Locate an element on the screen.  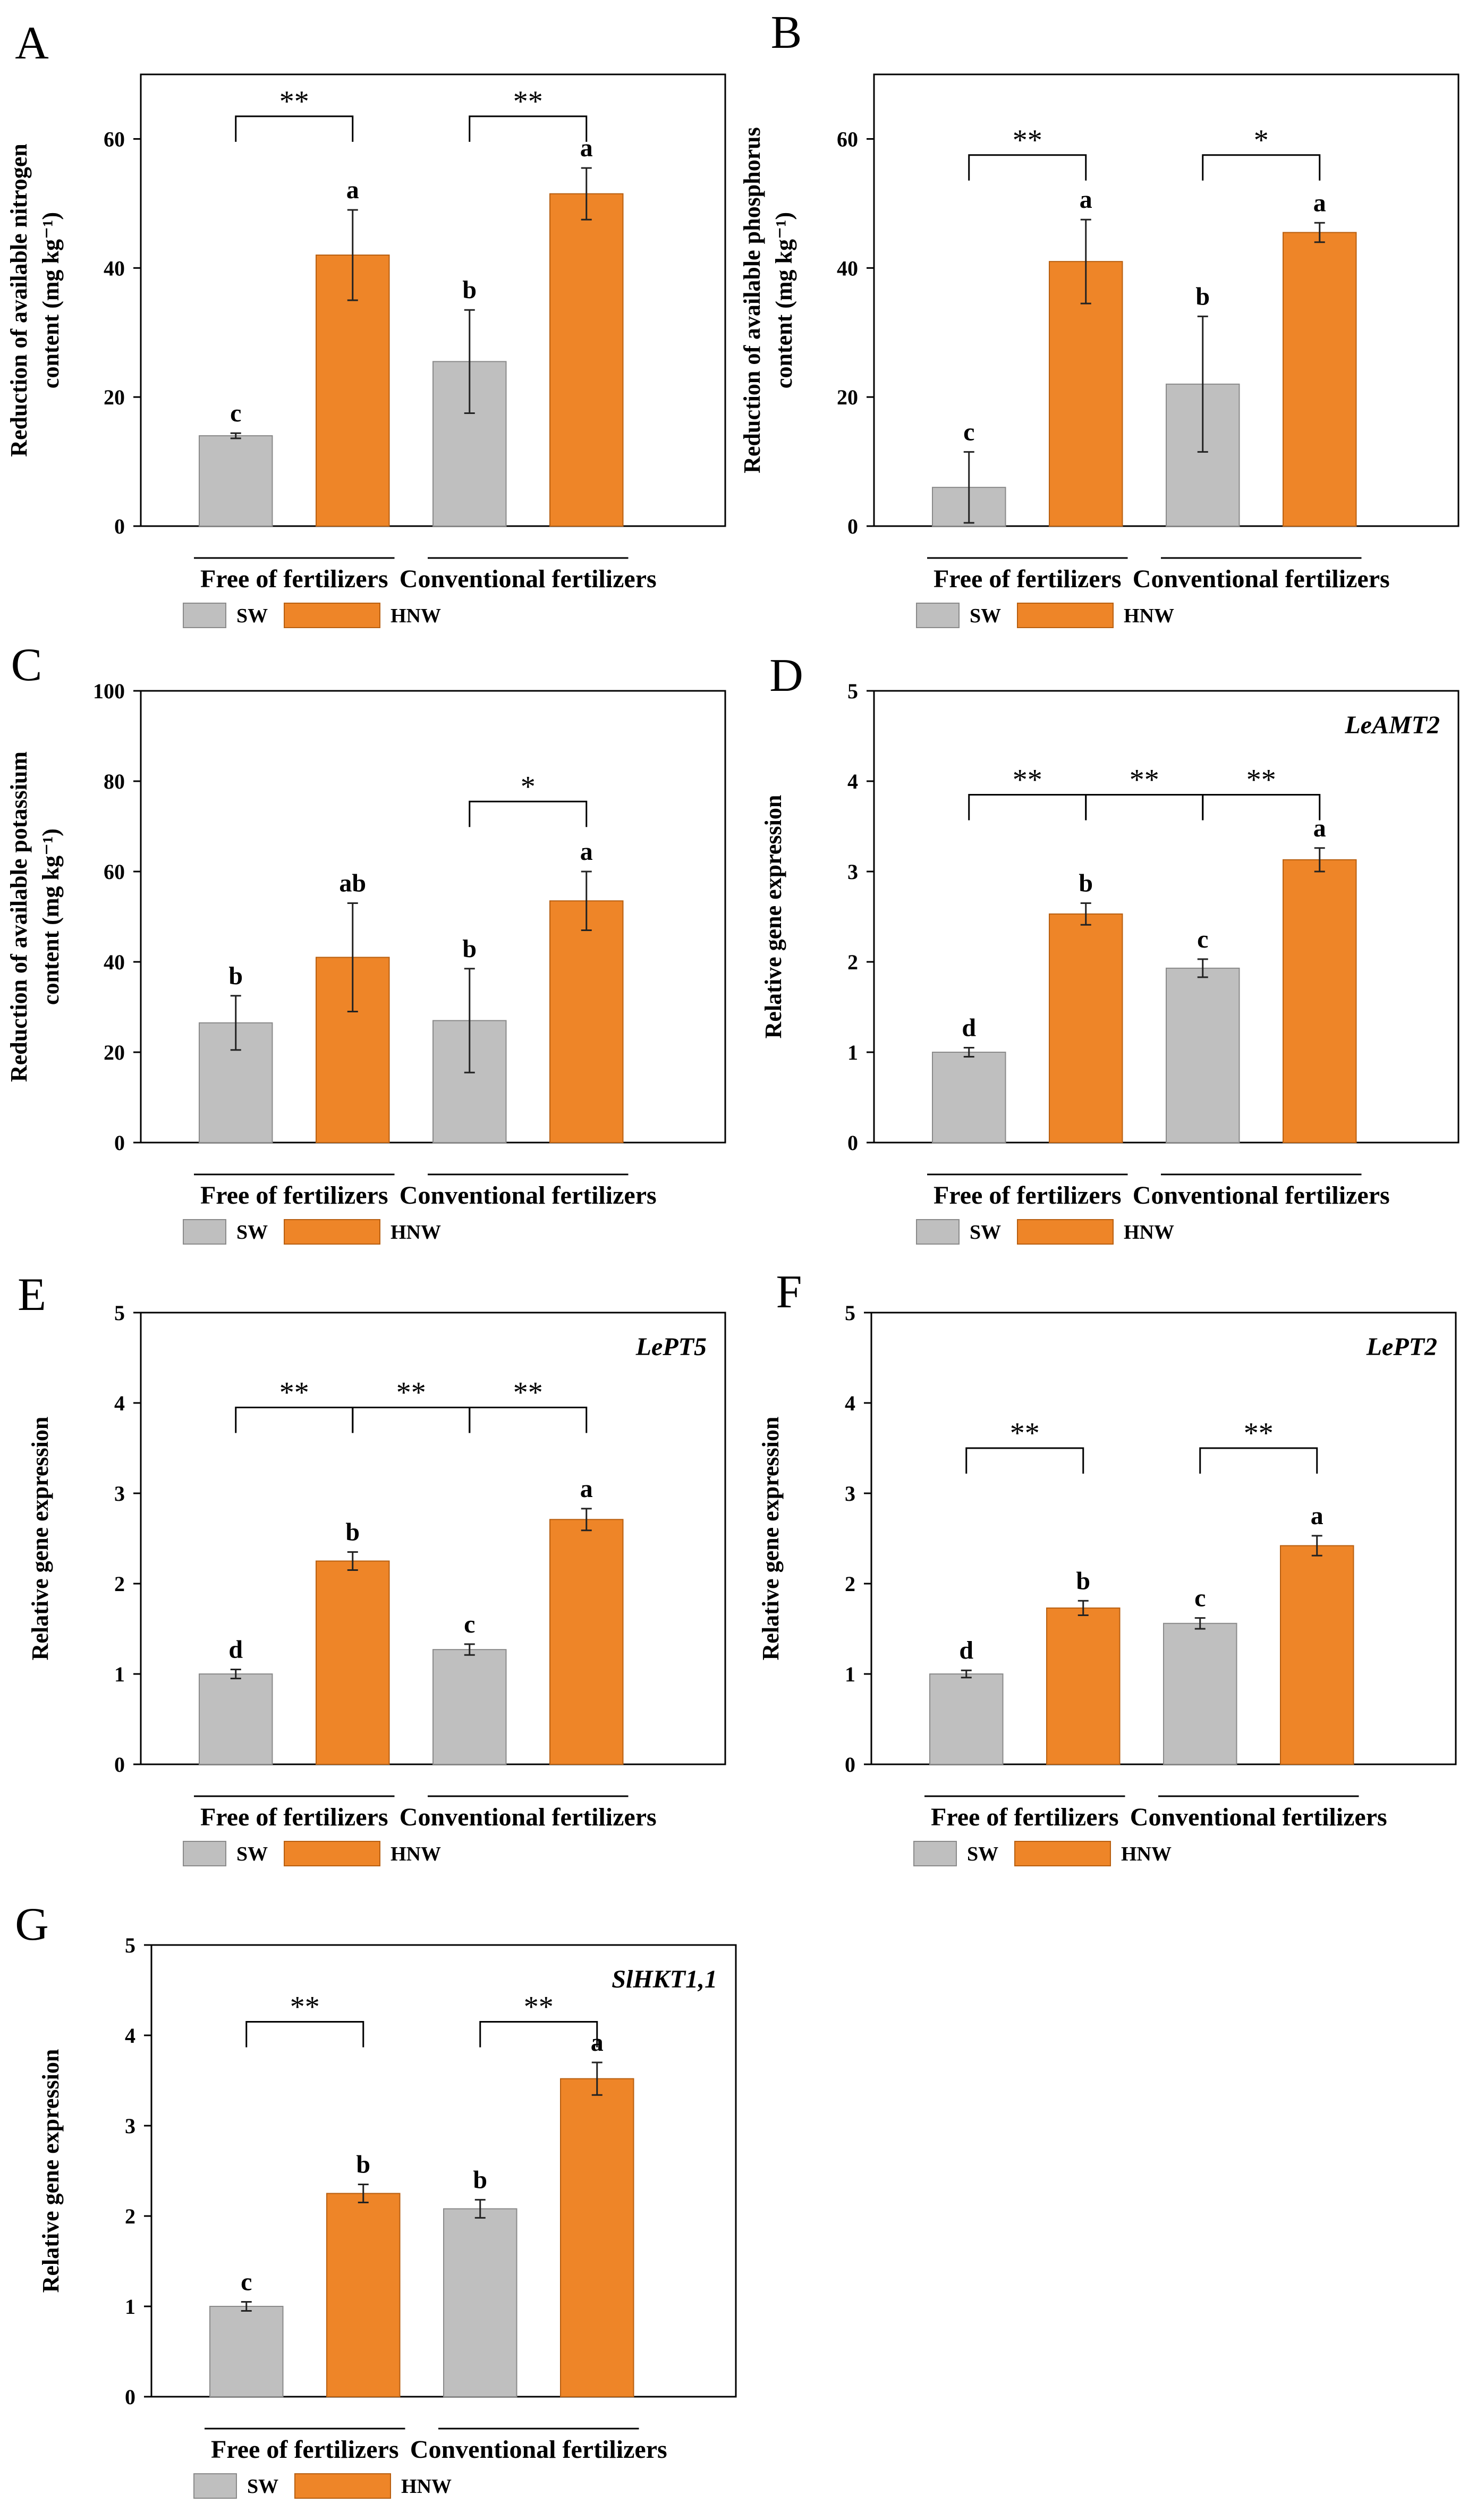
gene-name: LeAMT2 is located at coordinates (1392, 725).